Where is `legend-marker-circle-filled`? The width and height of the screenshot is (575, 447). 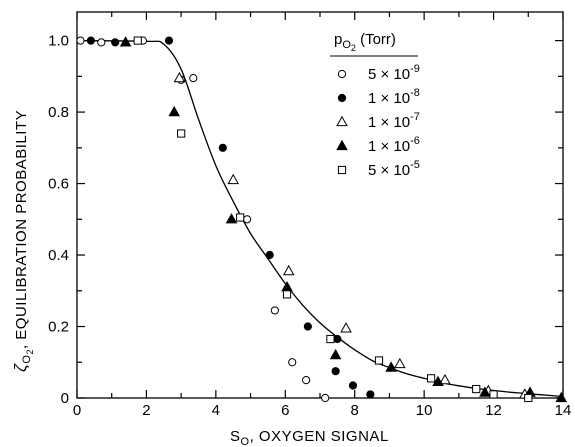 legend-marker-circle-filled is located at coordinates (342, 98).